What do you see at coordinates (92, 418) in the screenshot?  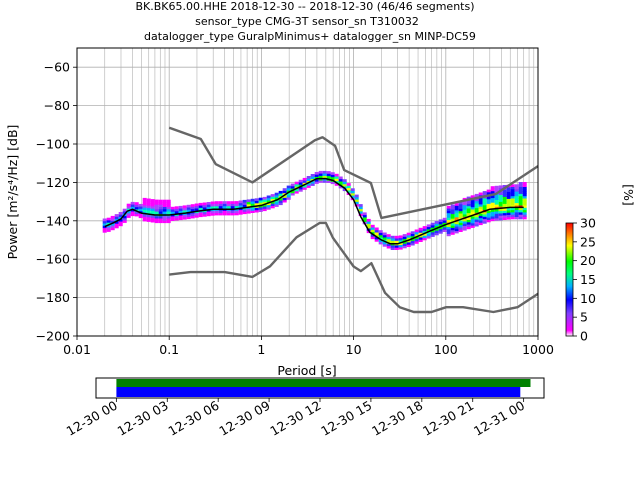 I see `timeline-tick-label: 12-30 00` at bounding box center [92, 418].